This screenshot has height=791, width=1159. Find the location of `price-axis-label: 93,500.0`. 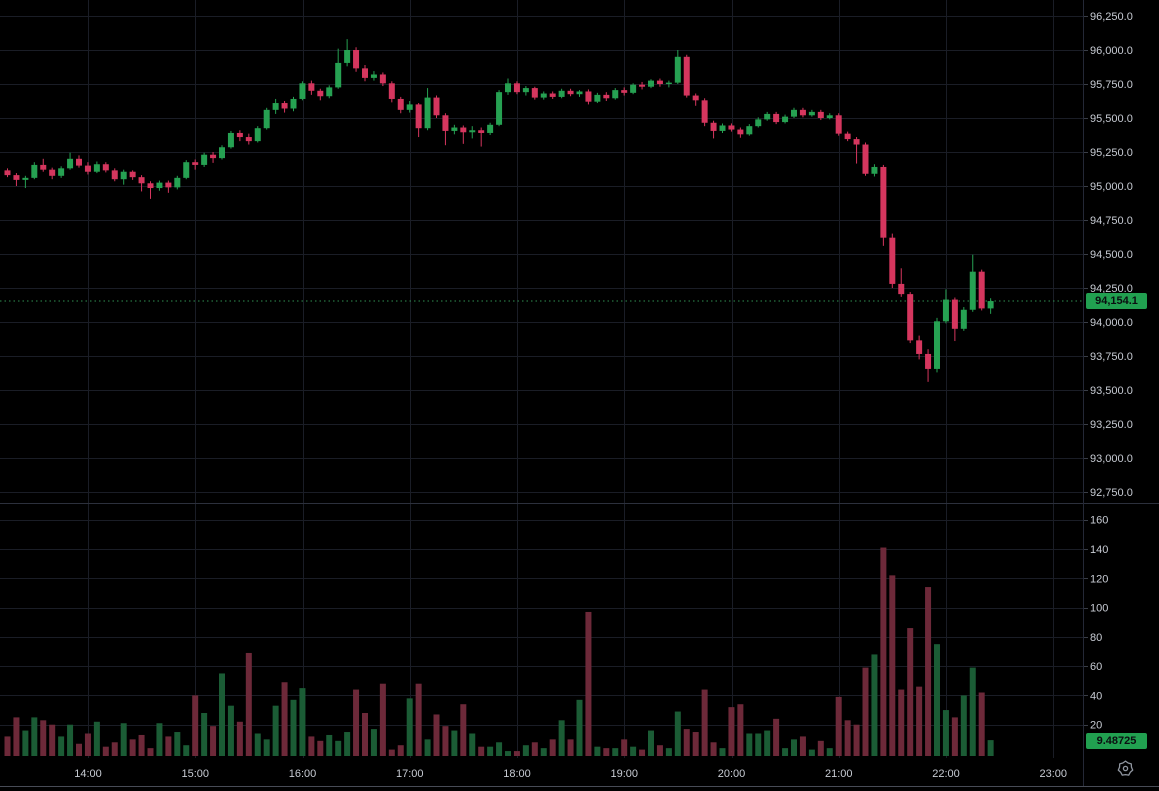

price-axis-label: 93,500.0 is located at coordinates (1111, 391).